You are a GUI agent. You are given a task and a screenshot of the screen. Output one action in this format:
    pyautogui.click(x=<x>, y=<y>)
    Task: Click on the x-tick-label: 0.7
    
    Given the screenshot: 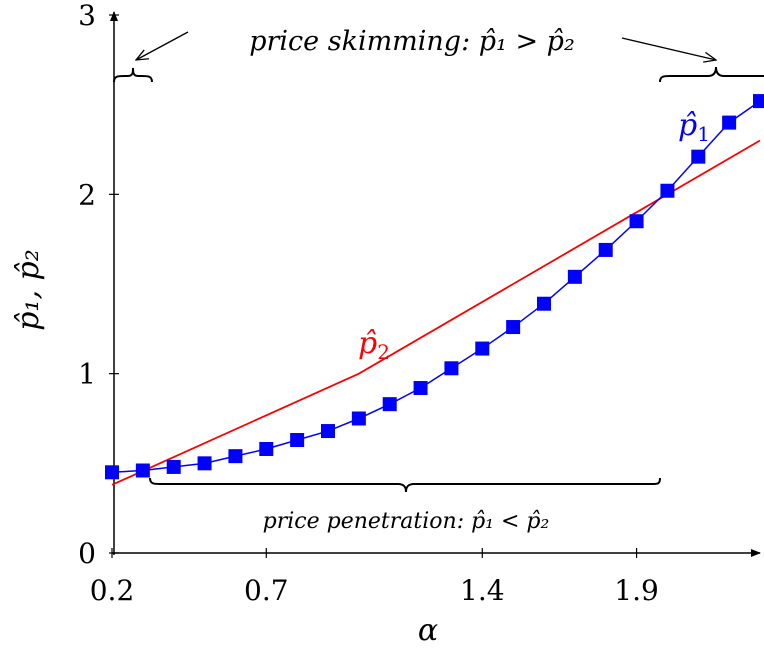 What is the action you would take?
    pyautogui.click(x=266, y=590)
    